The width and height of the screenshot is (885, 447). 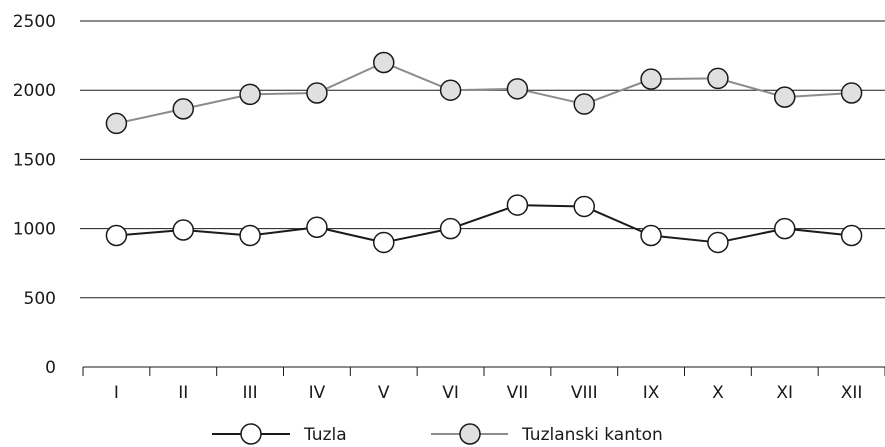 I want to click on x-tick-label: XI, so click(x=784, y=393).